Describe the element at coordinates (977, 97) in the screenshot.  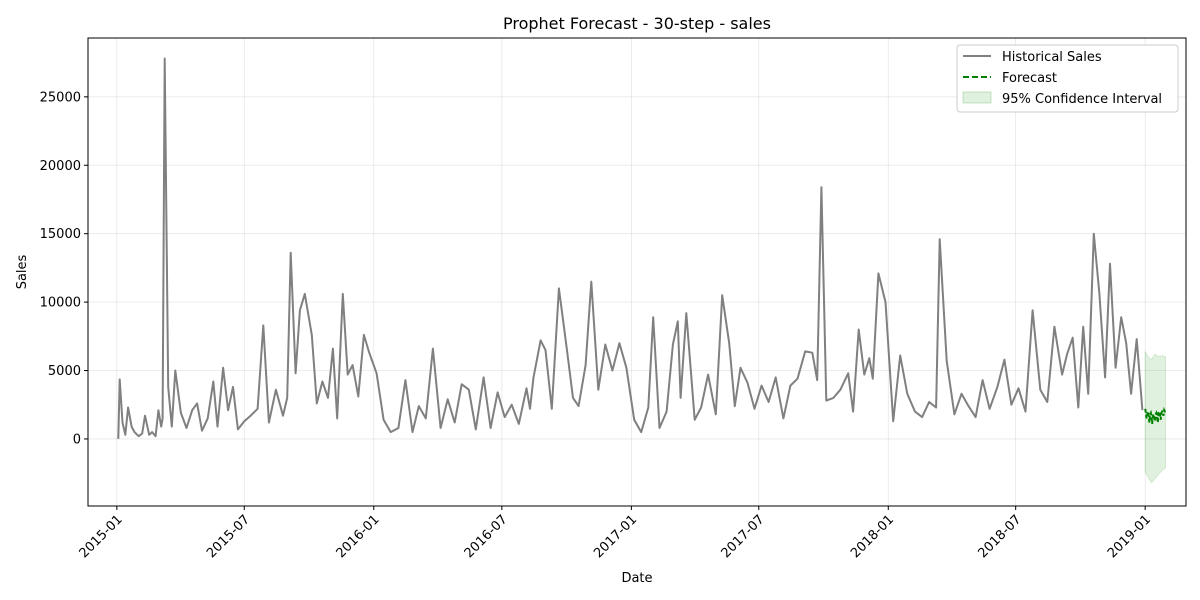
I see `legend-ci-swatch` at that location.